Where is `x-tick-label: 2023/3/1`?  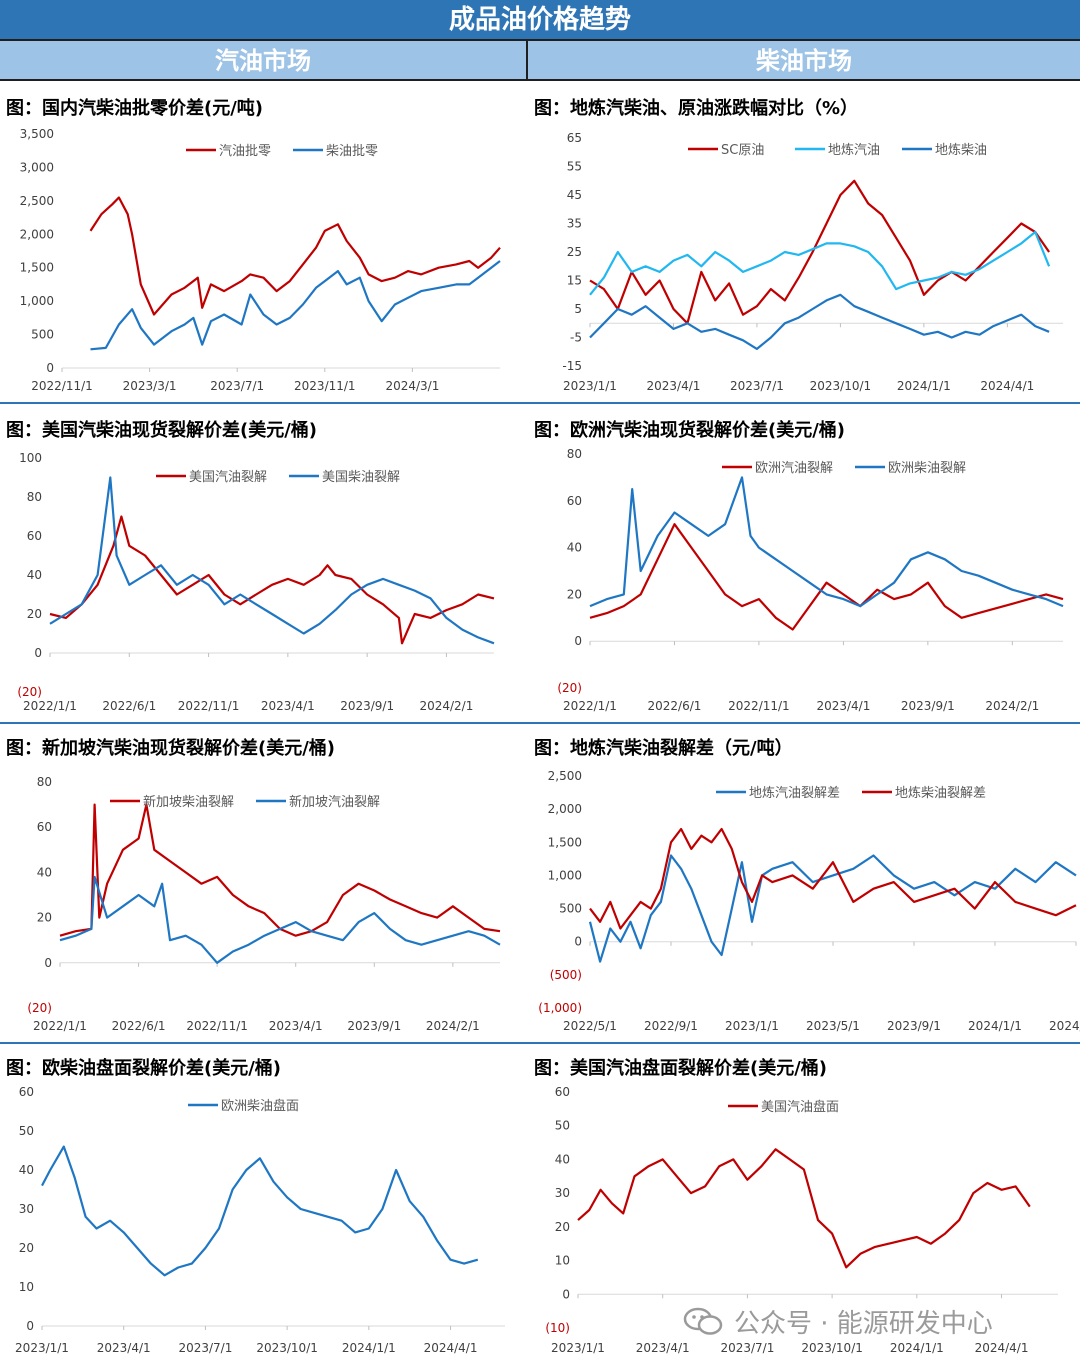
x-tick-label: 2023/3/1 is located at coordinates (150, 386).